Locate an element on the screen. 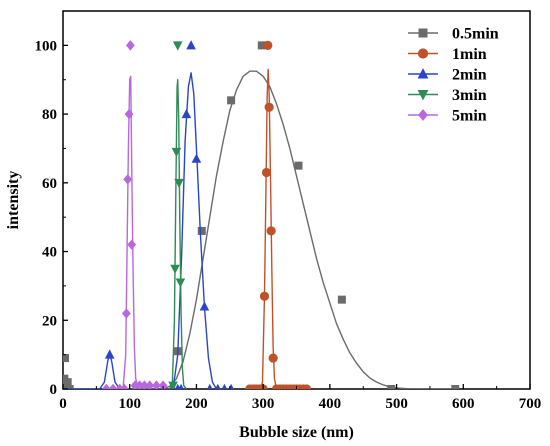 The image size is (550, 446). y-tick-label: 40 is located at coordinates (49, 253).